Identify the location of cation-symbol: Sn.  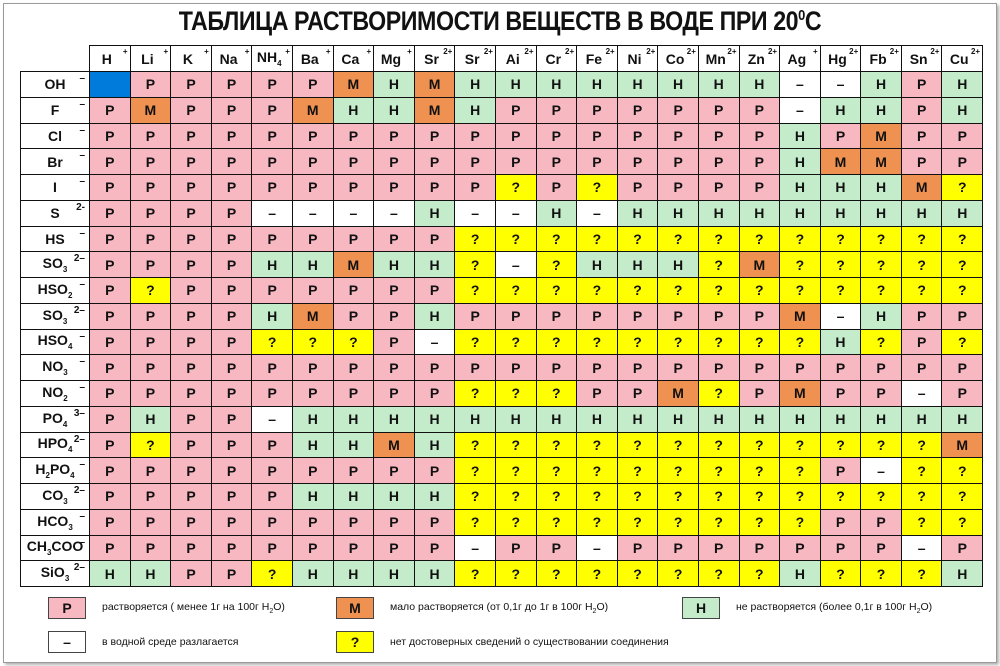
(918, 58).